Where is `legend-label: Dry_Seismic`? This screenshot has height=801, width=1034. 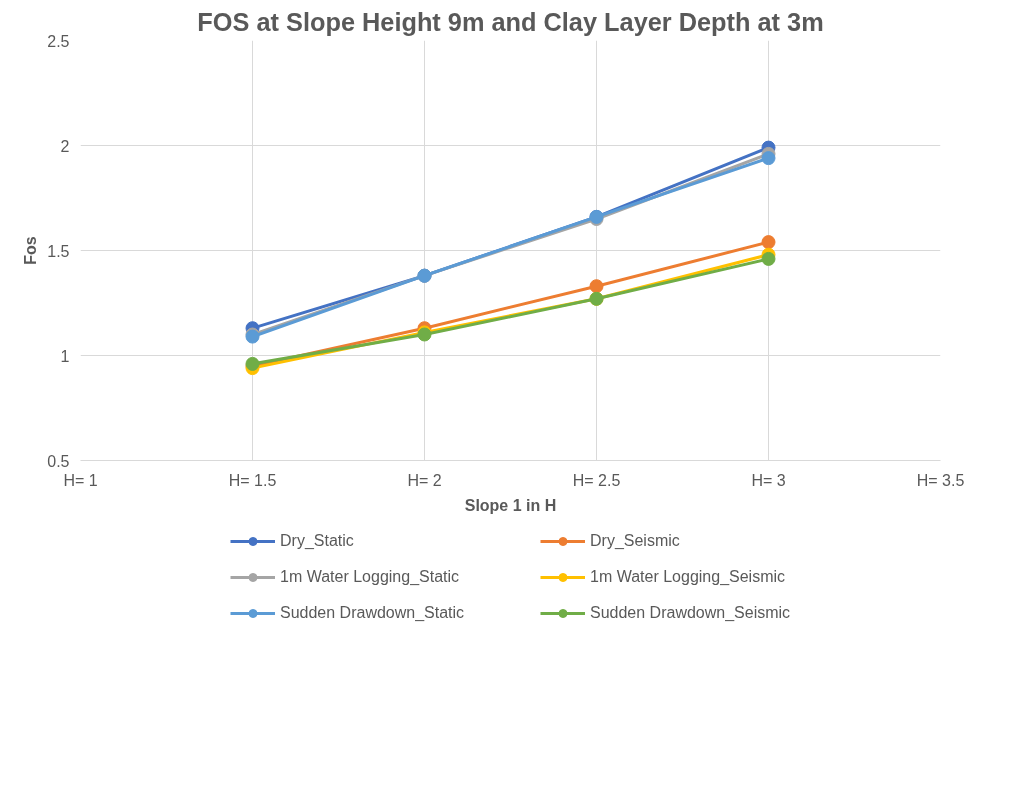
legend-label: Dry_Seismic is located at coordinates (635, 541).